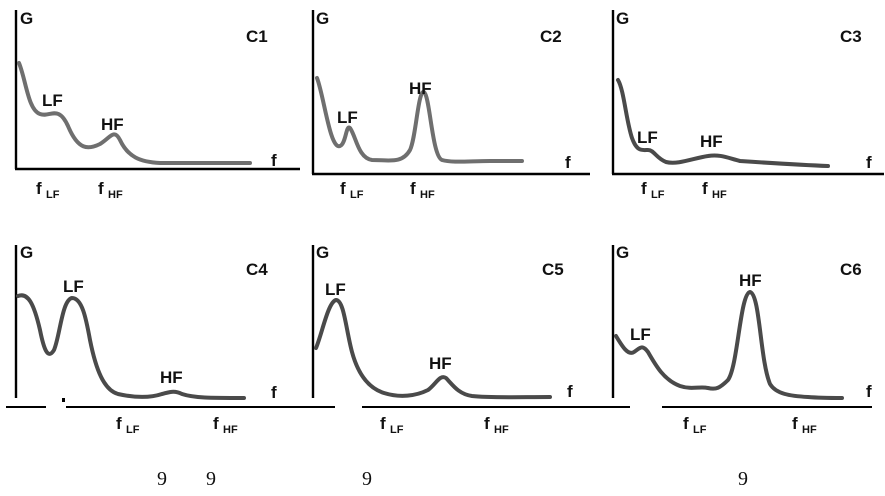 Image resolution: width=885 pixels, height=496 pixels. What do you see at coordinates (115, 195) in the screenshot?
I see `panel-c1-fhf-subscript: HF` at bounding box center [115, 195].